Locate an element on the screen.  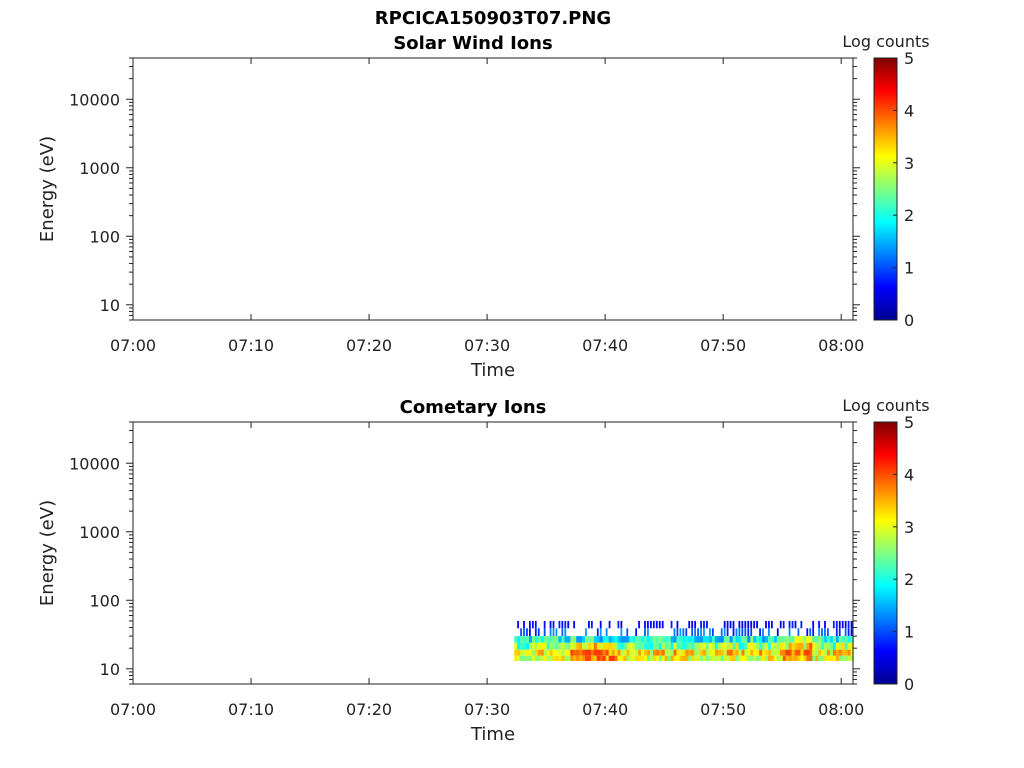
y-axis-label: Energy (eV) is located at coordinates (47, 189).